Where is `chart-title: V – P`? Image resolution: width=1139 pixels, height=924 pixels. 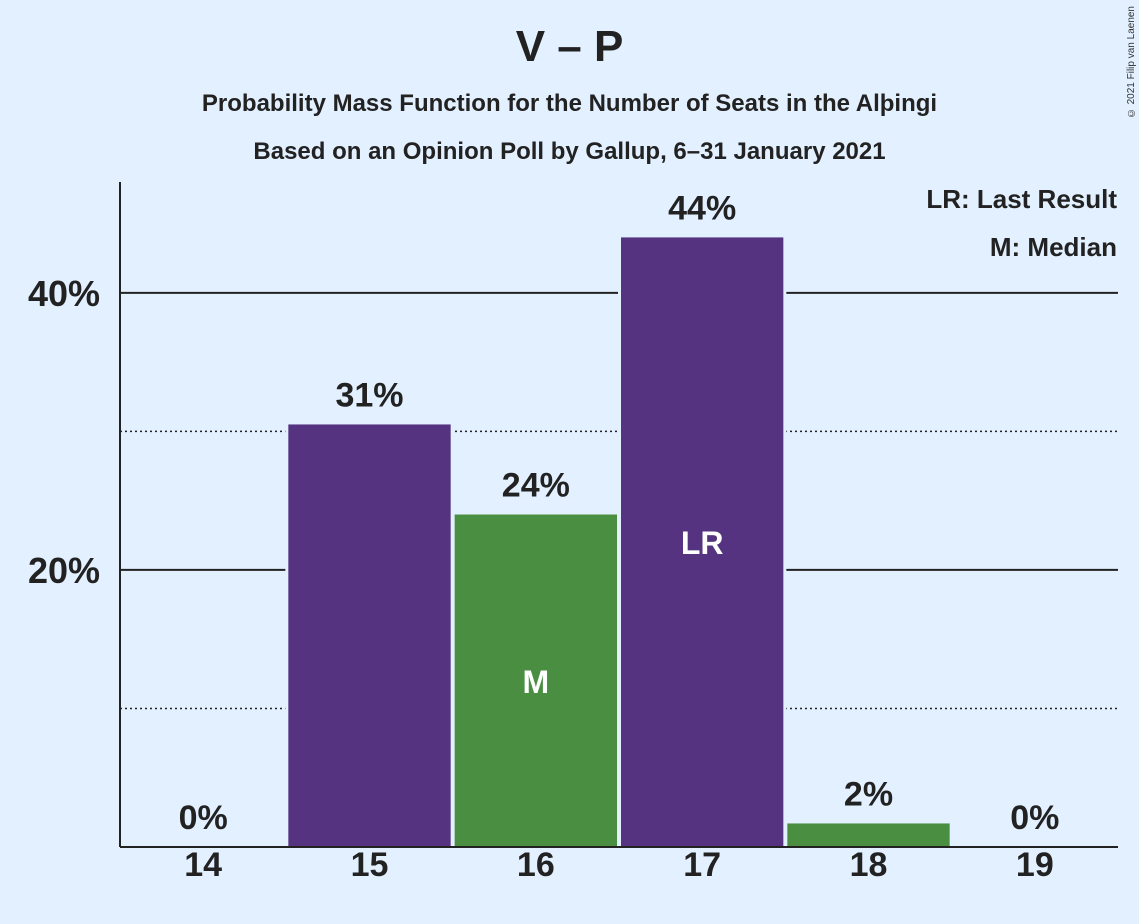
chart-title: V – P is located at coordinates (569, 46).